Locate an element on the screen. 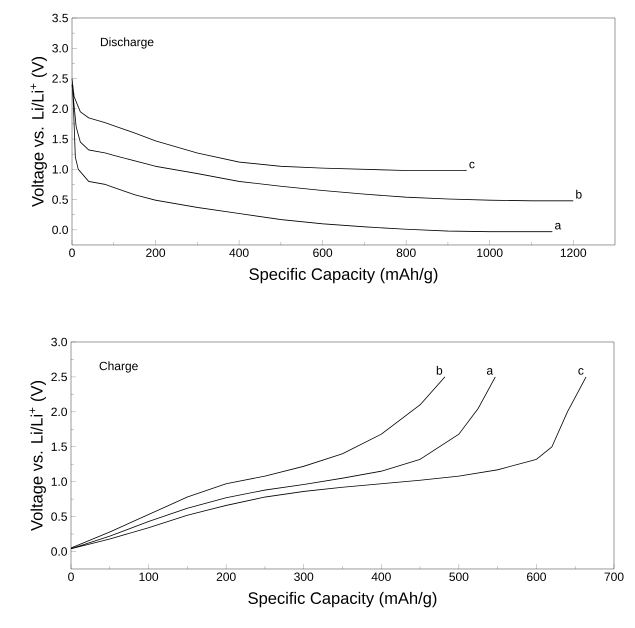 This screenshot has height=628, width=635. x-tick-label: 1000 is located at coordinates (490, 253).